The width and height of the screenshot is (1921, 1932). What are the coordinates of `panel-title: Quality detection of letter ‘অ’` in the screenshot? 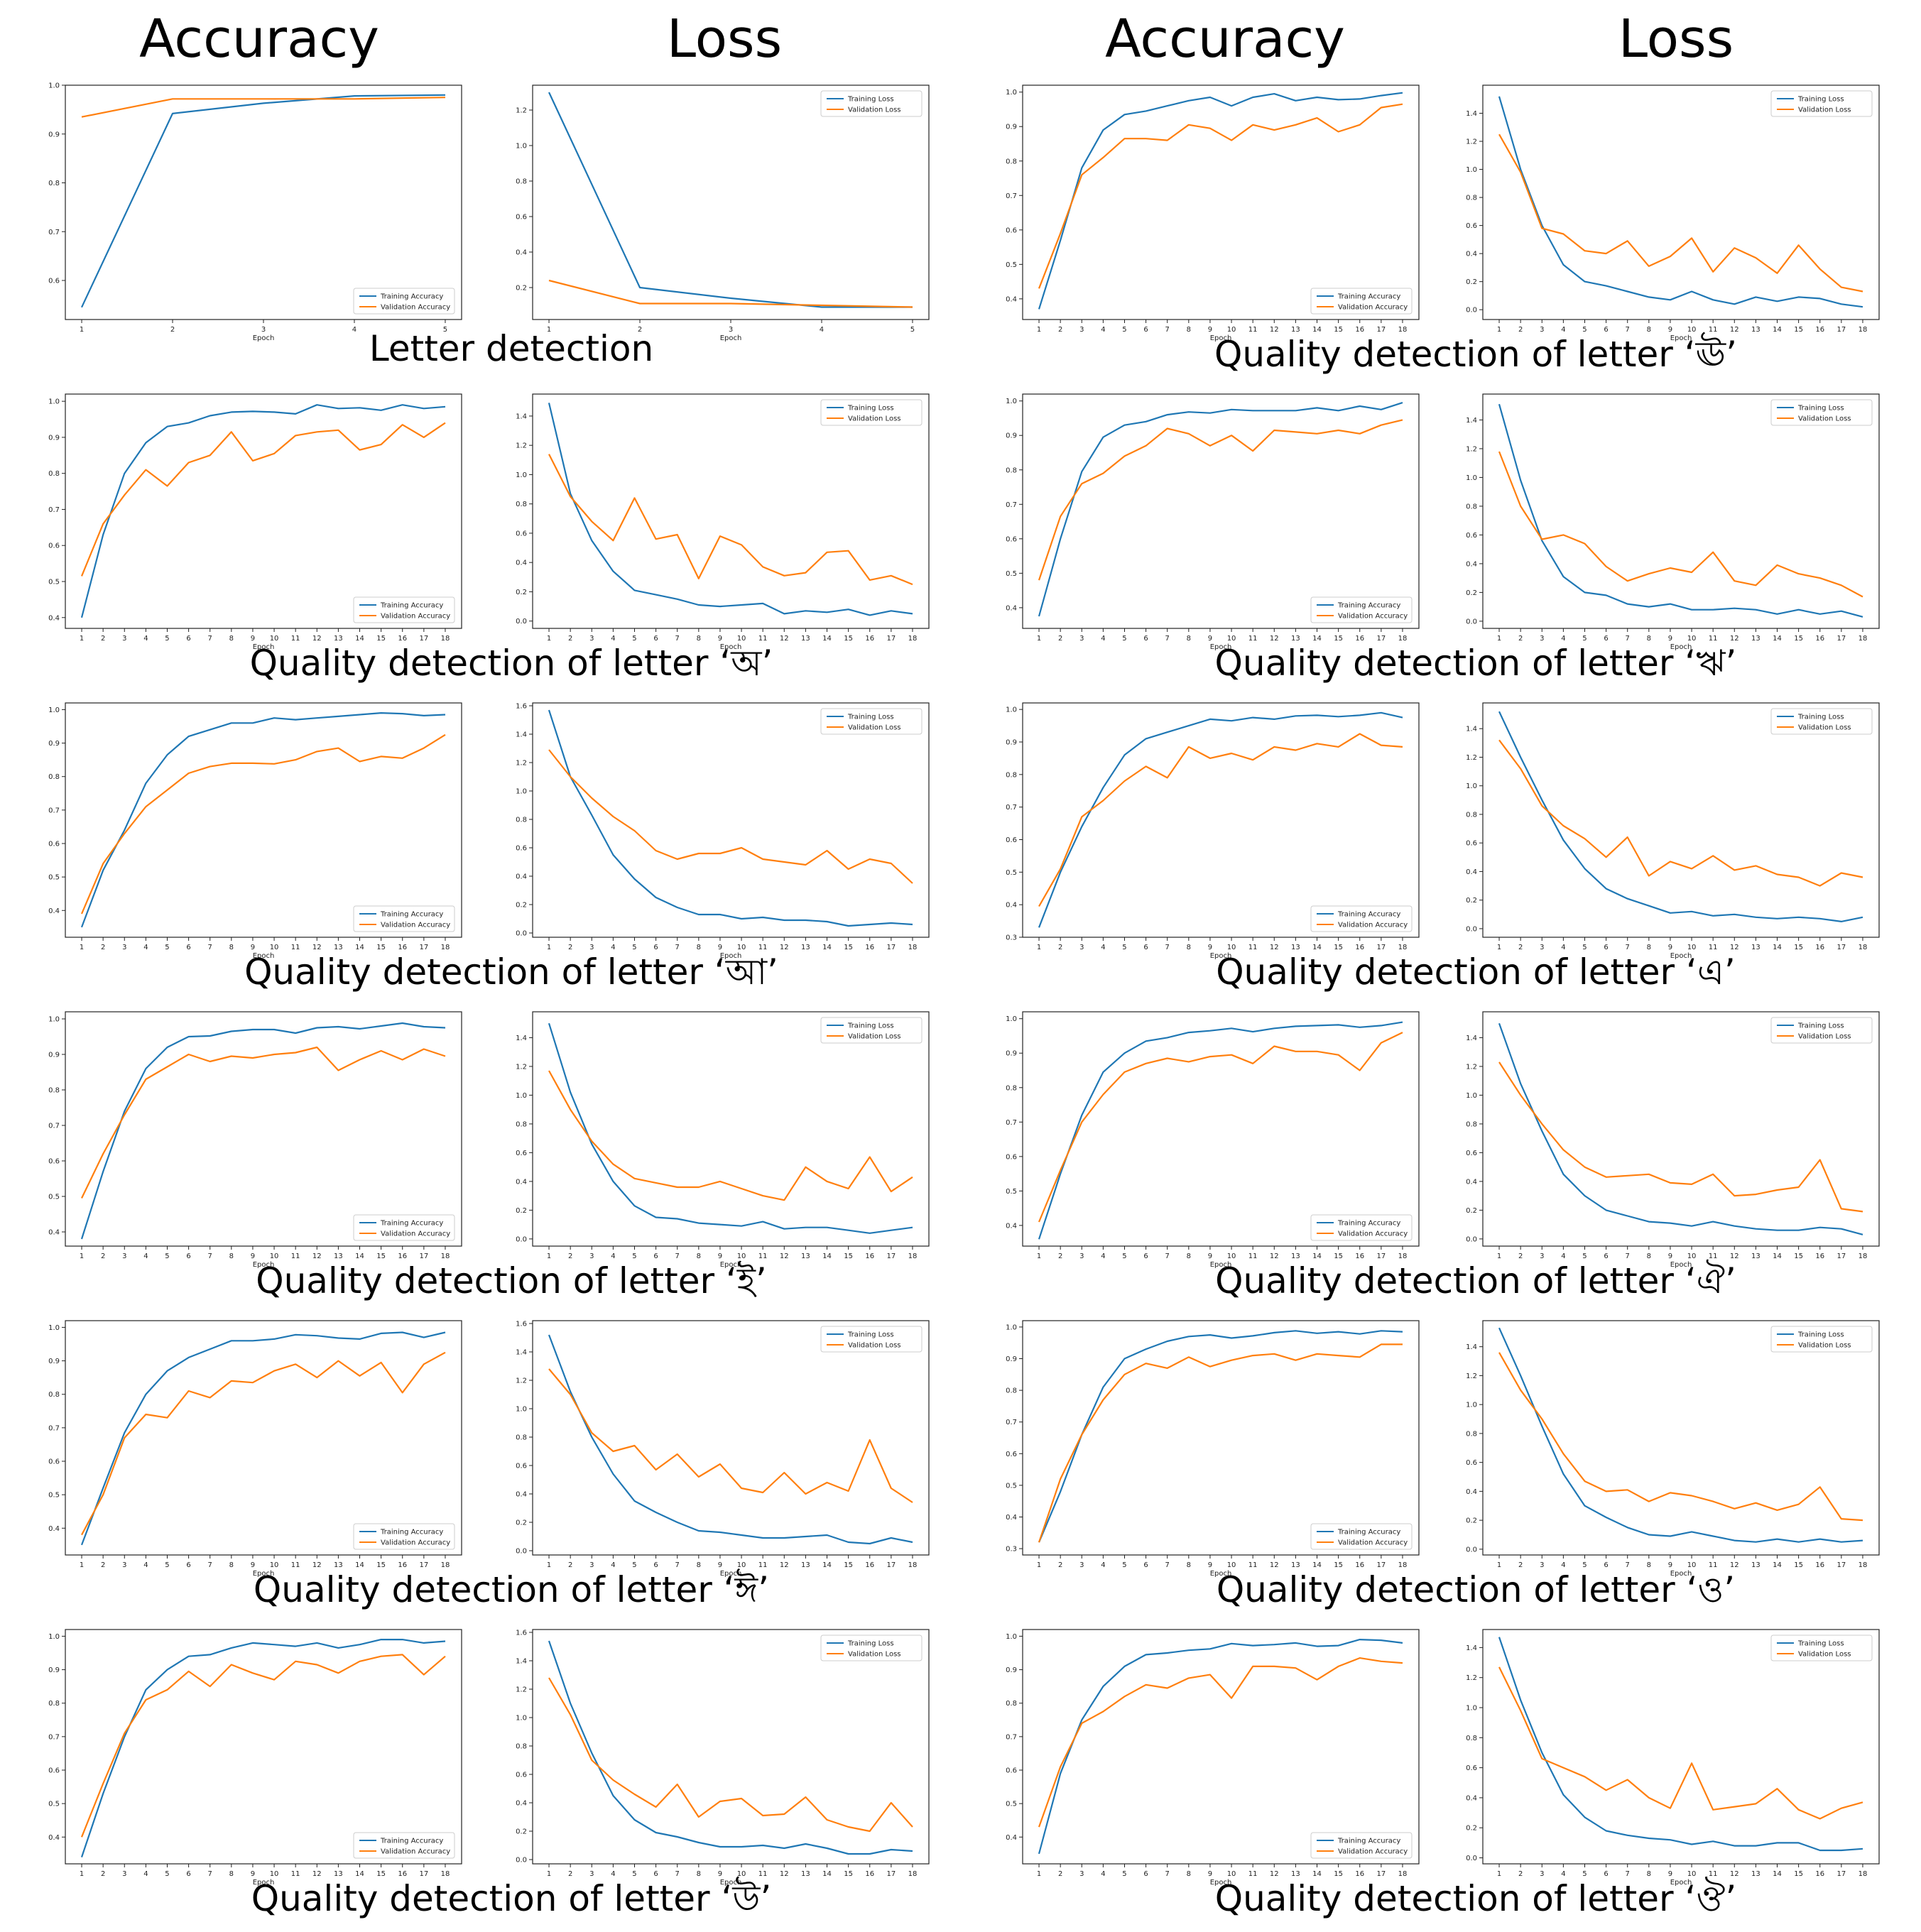 It's located at (511, 663).